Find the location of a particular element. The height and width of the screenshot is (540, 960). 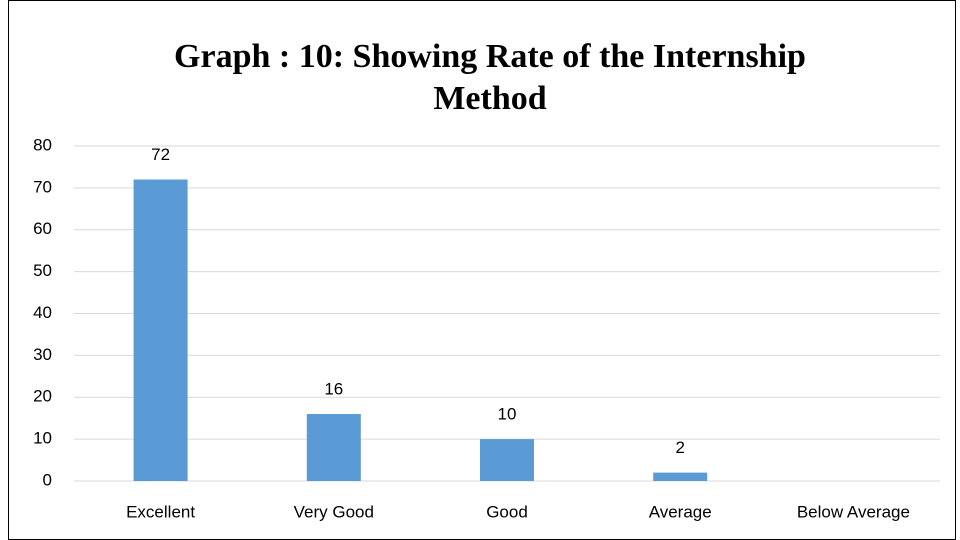

y-tick-label: 10 is located at coordinates (42, 438).